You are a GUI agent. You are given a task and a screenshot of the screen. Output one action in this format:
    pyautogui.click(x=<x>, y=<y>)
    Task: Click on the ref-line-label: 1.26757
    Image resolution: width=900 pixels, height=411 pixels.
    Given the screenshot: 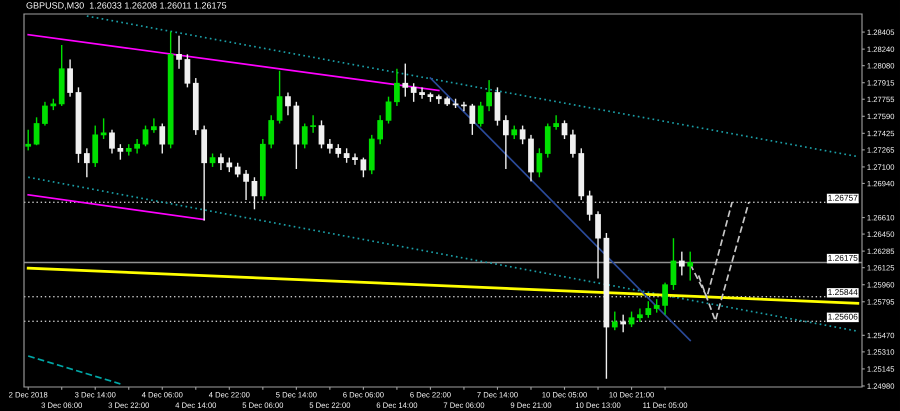 What is the action you would take?
    pyautogui.click(x=843, y=197)
    